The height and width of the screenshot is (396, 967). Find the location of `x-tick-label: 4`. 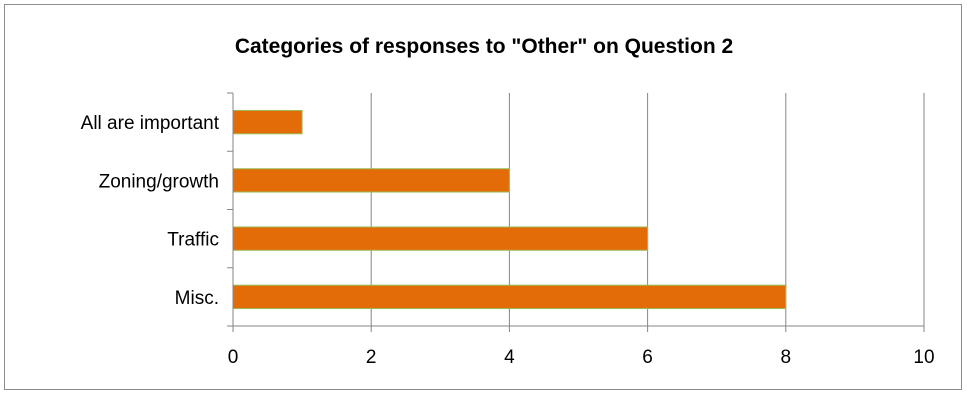

x-tick-label: 4 is located at coordinates (509, 357).